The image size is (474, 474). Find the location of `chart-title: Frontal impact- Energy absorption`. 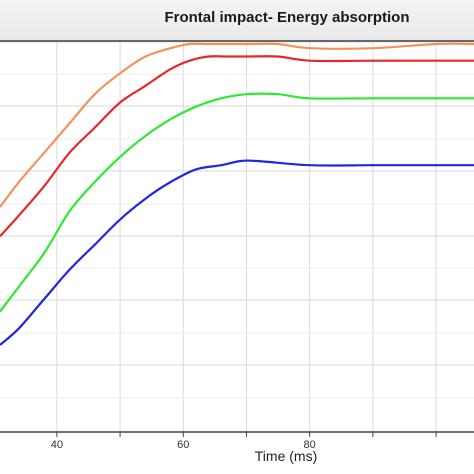

chart-title: Frontal impact- Energy absorption is located at coordinates (287, 17).